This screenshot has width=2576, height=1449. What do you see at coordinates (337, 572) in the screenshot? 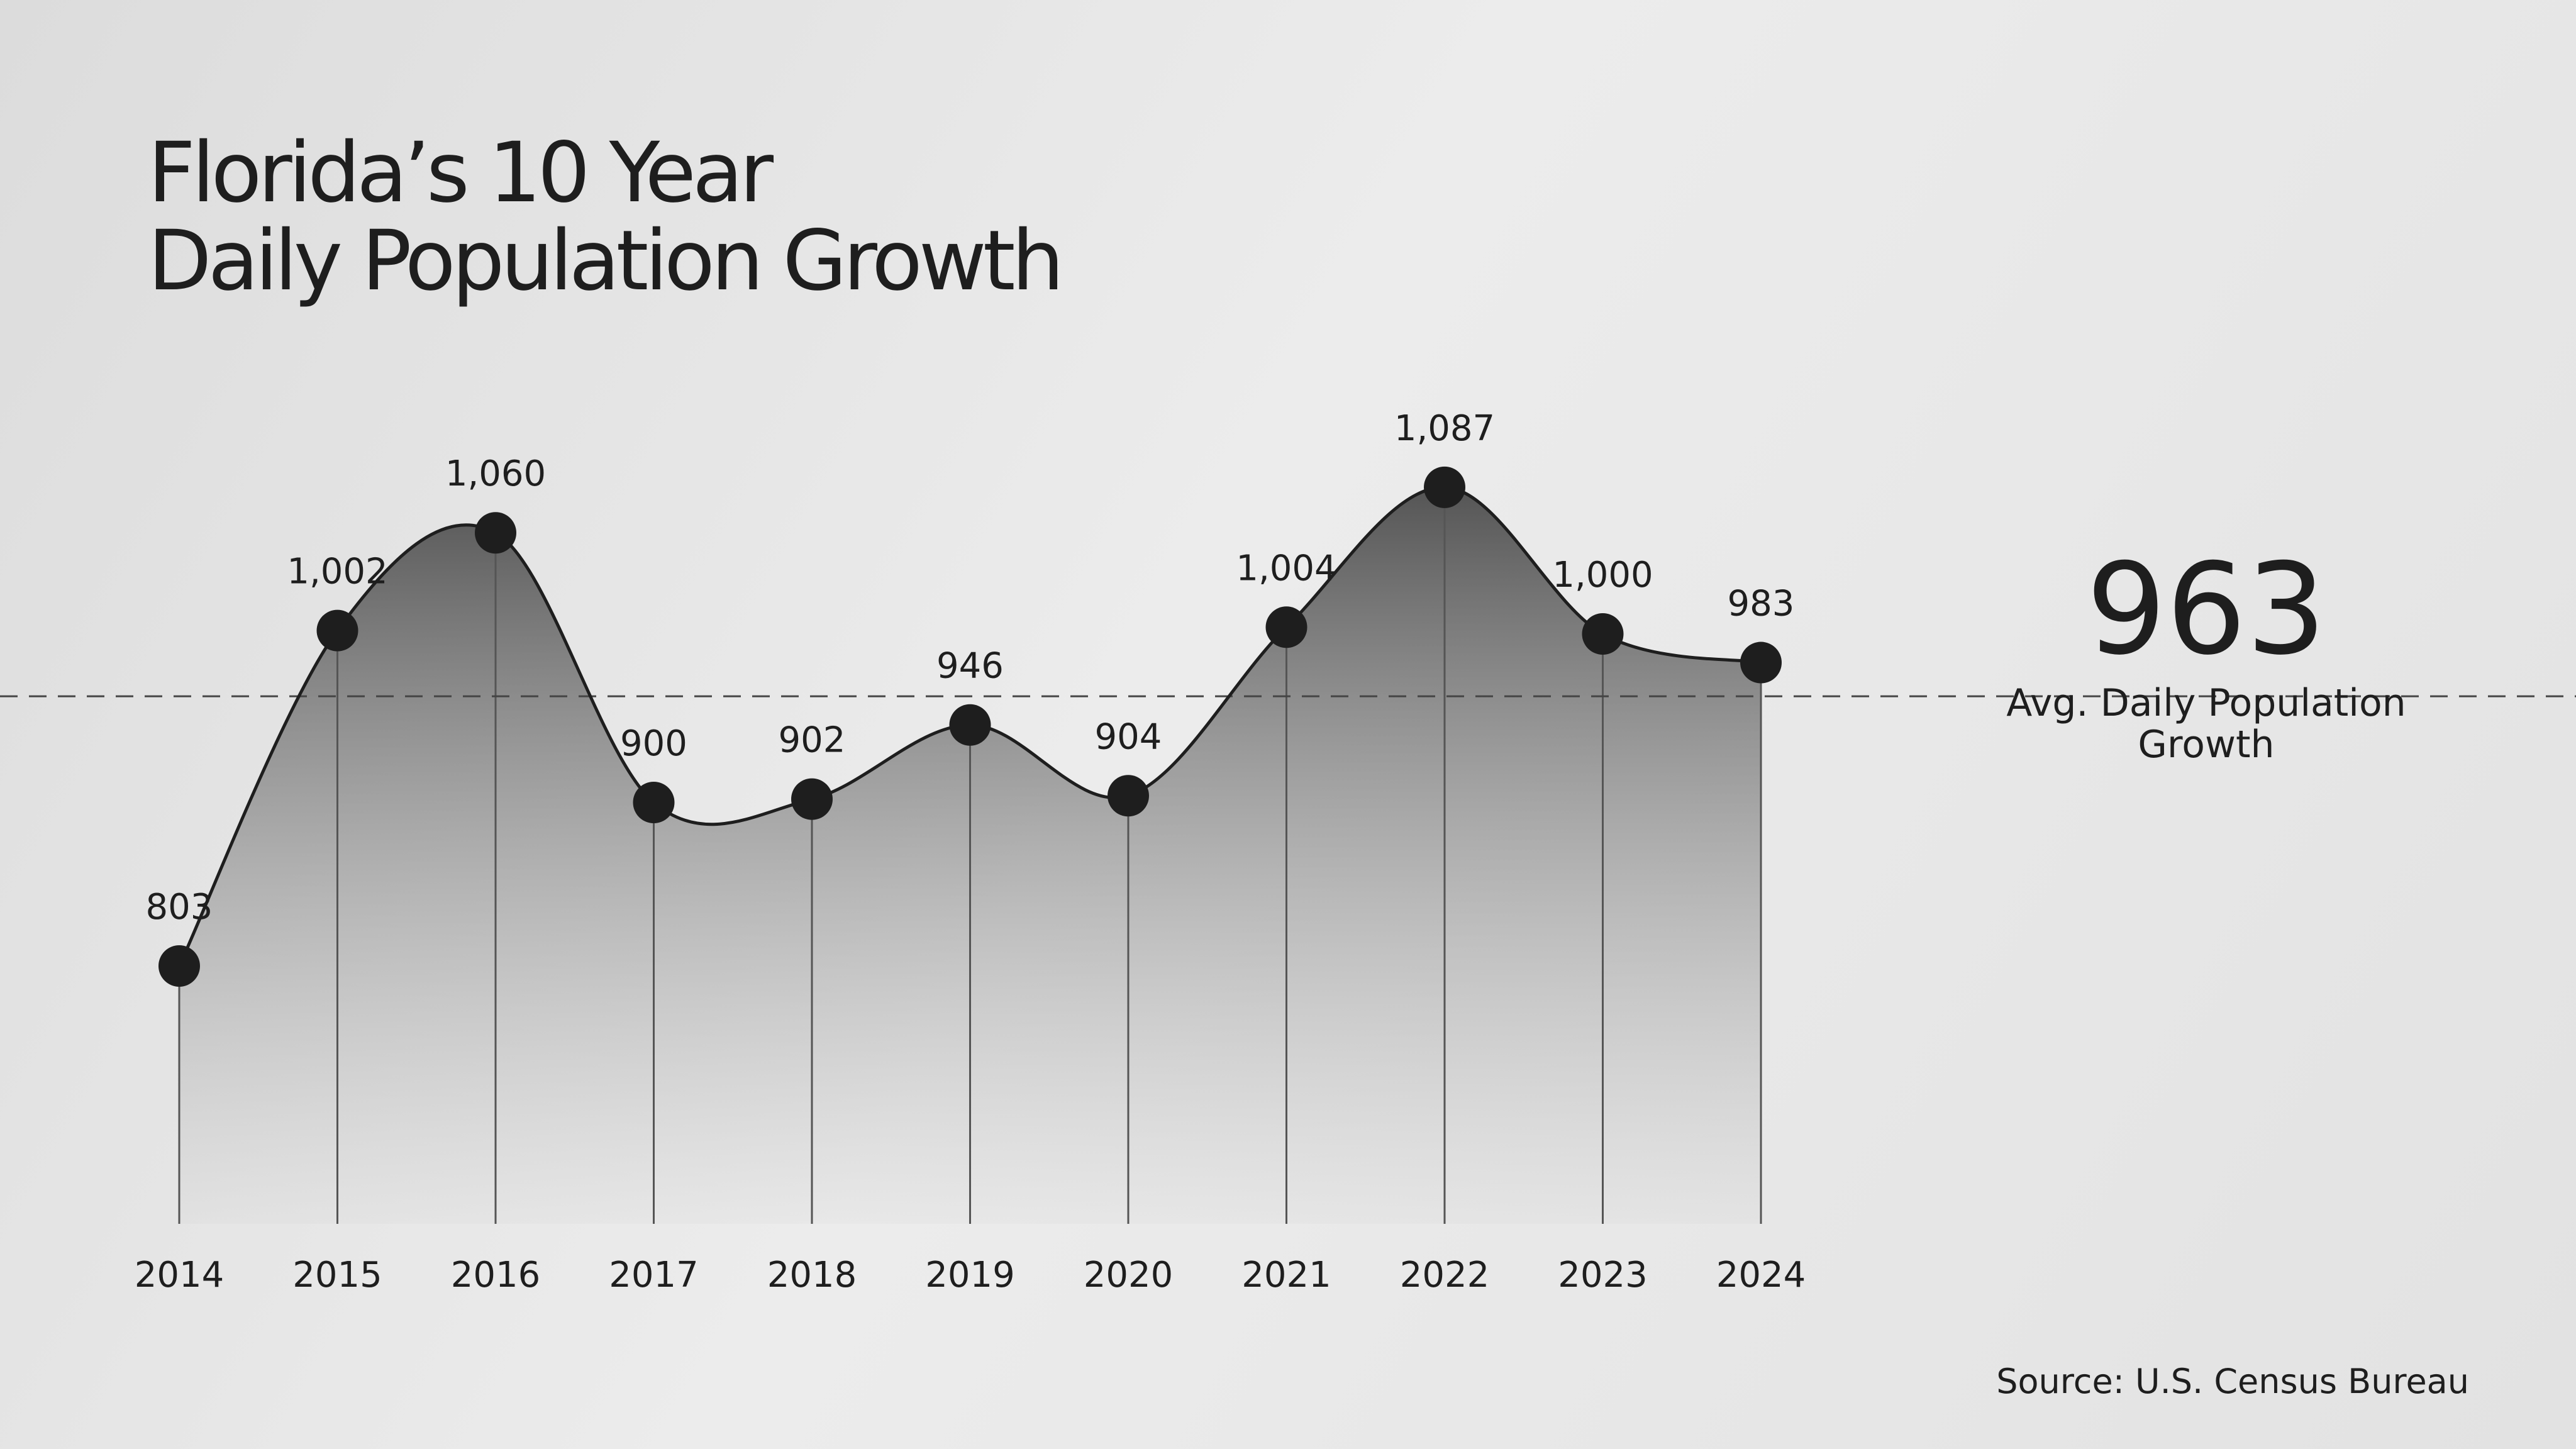
I see `data-label: 1,002` at bounding box center [337, 572].